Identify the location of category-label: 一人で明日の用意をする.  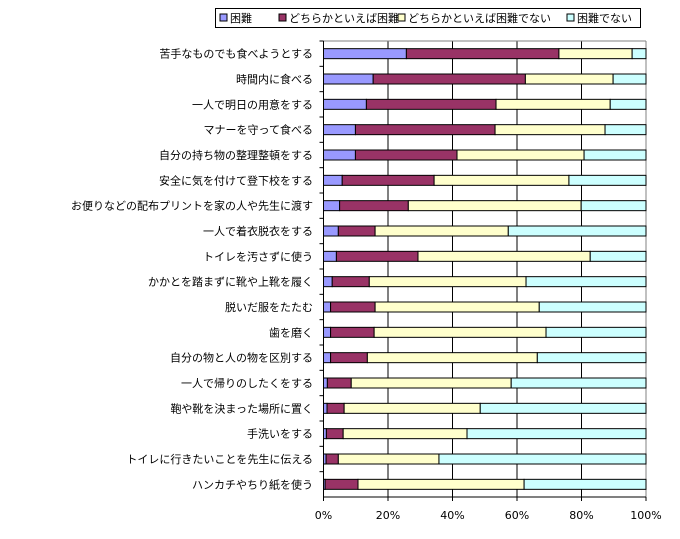
(252, 104).